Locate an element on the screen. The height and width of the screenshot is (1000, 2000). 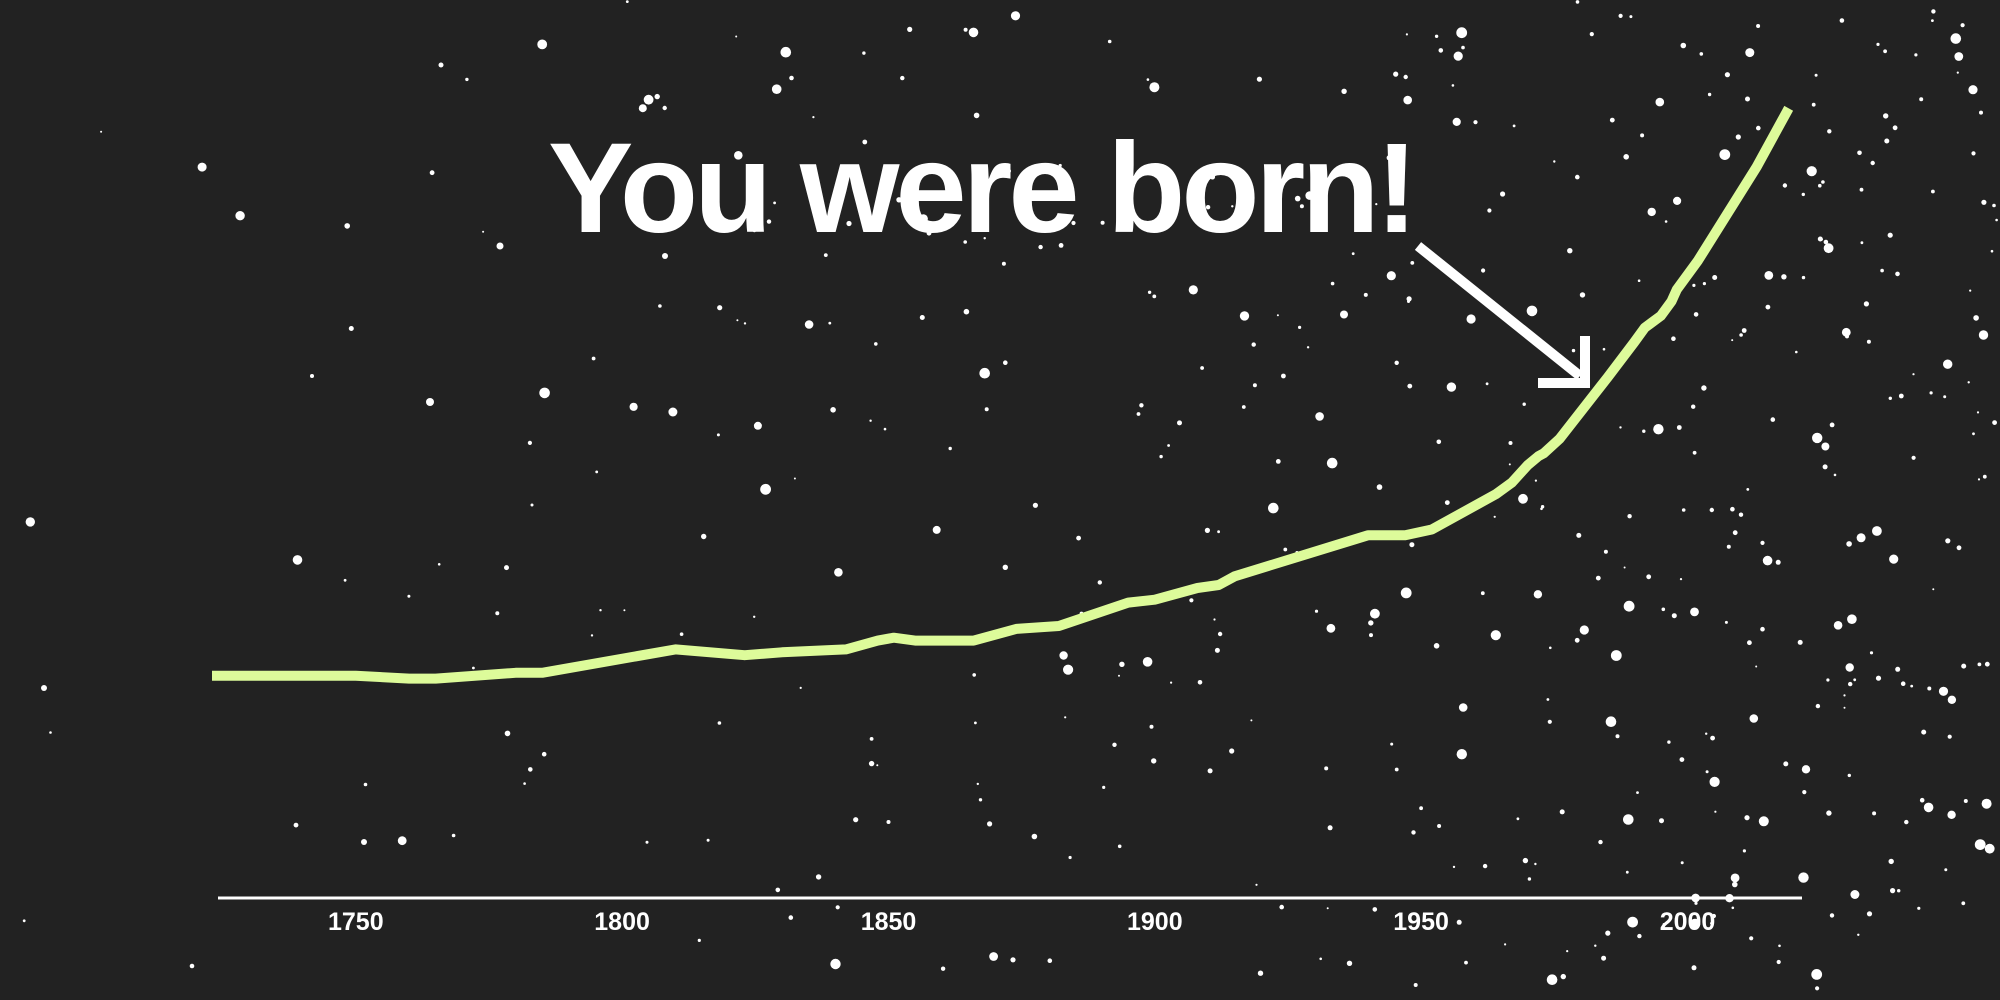
x-tick-label: 1900 is located at coordinates (1155, 922).